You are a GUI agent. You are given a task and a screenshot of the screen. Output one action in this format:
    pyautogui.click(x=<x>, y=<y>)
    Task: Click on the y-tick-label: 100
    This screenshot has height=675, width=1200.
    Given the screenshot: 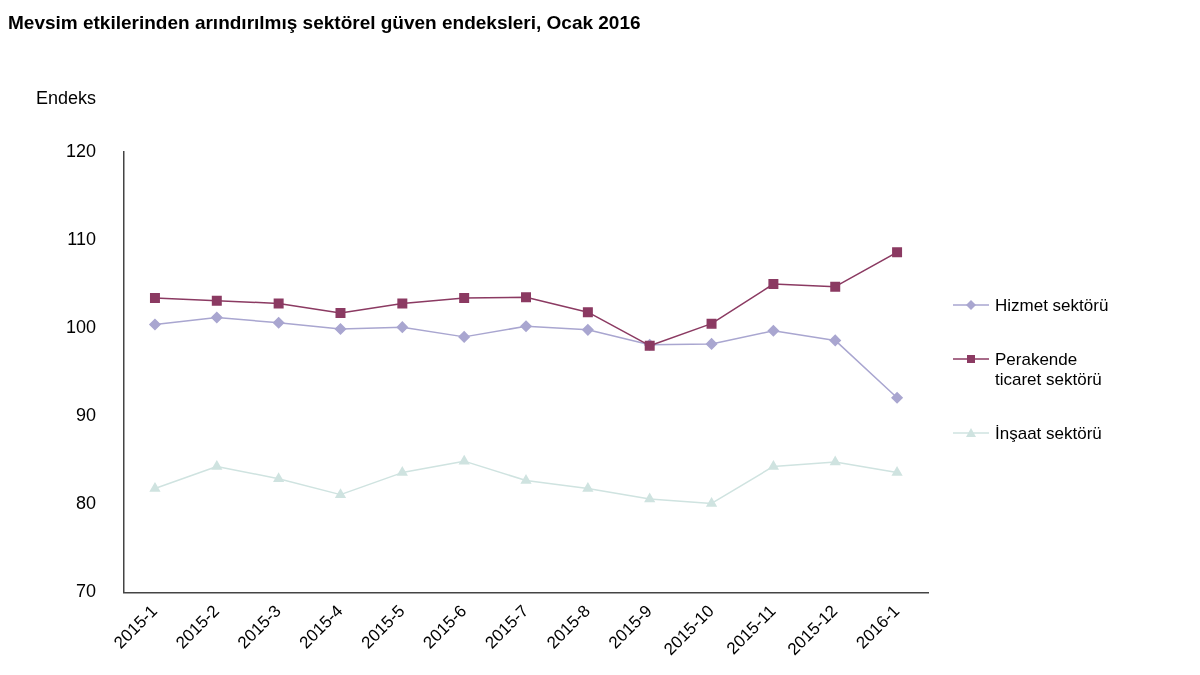 What is the action you would take?
    pyautogui.click(x=81, y=327)
    